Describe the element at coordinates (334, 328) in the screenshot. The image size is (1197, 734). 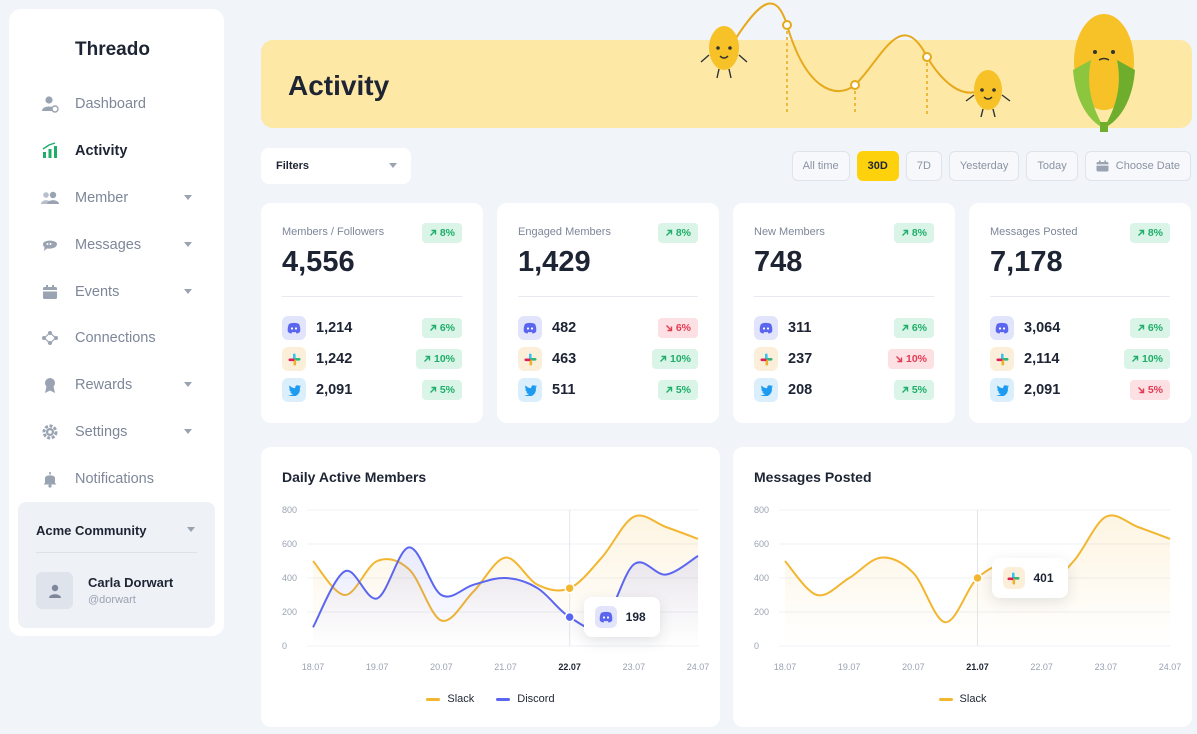
I see `platform-value: 1,214` at that location.